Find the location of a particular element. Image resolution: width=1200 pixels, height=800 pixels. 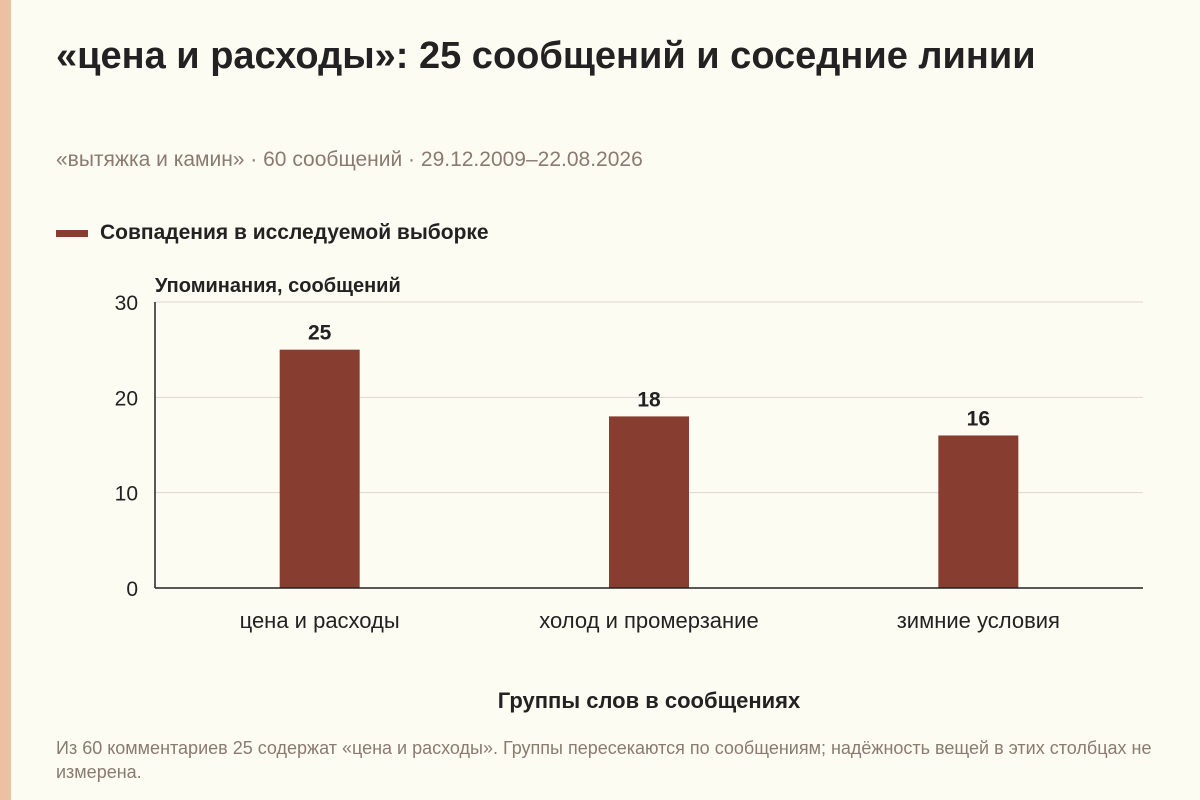

y-tick-label: 20 is located at coordinates (126, 398).